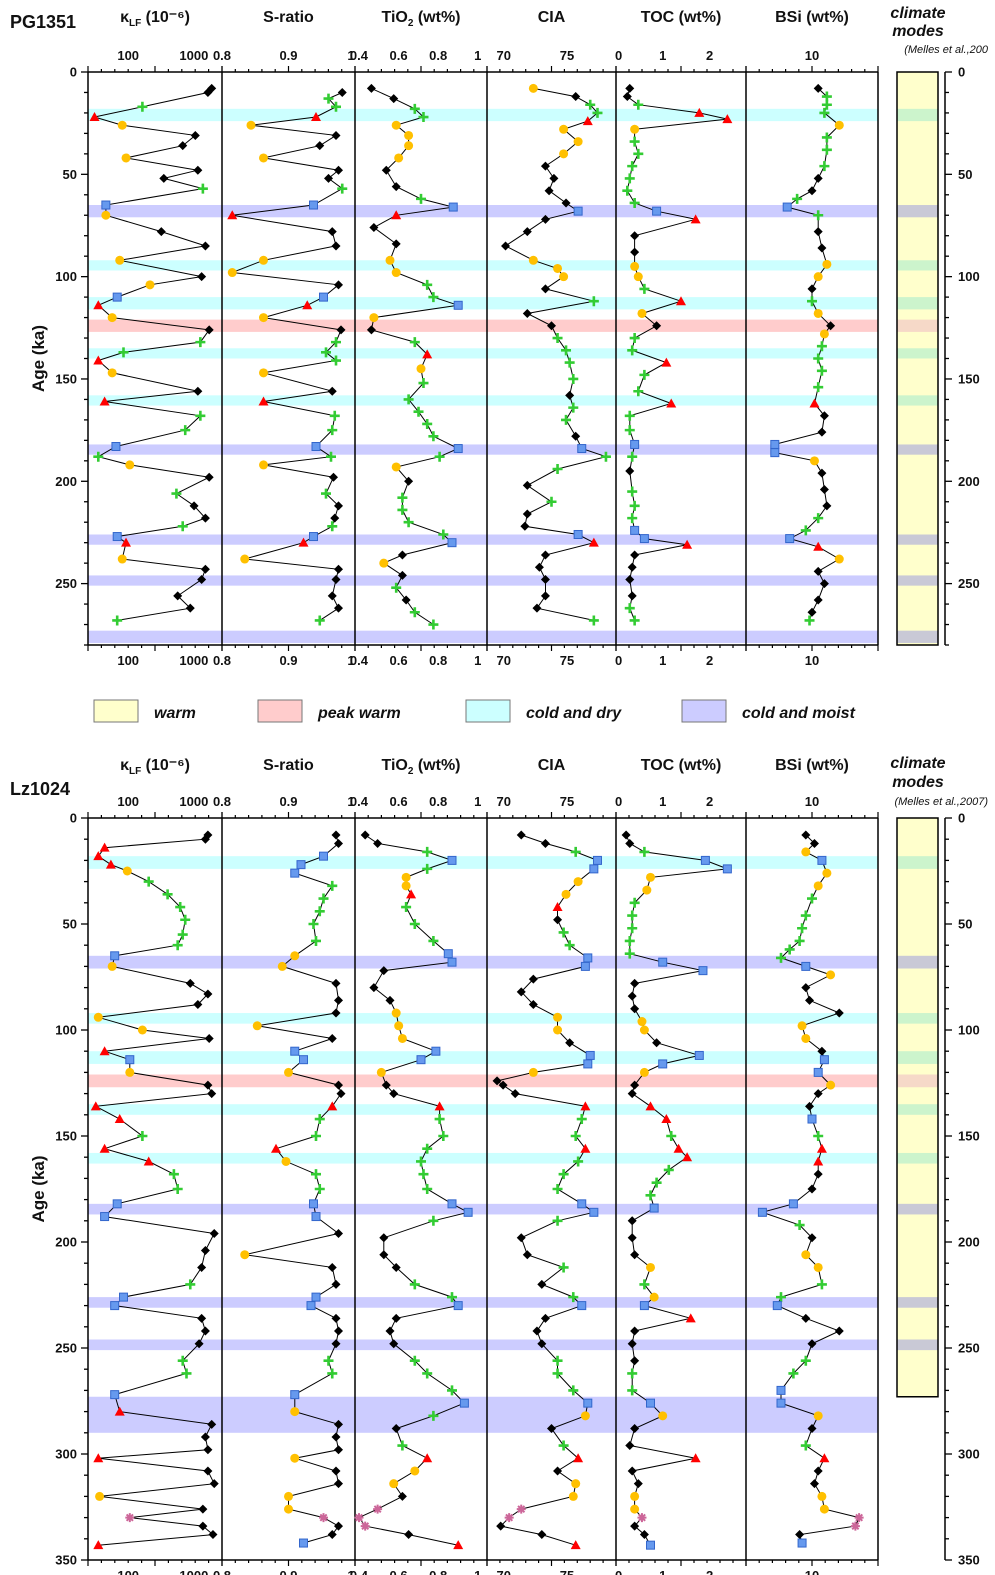 The width and height of the screenshot is (995, 1575). Describe the element at coordinates (438, 1571) in the screenshot. I see `bottom-tick-label: 0.8` at that location.